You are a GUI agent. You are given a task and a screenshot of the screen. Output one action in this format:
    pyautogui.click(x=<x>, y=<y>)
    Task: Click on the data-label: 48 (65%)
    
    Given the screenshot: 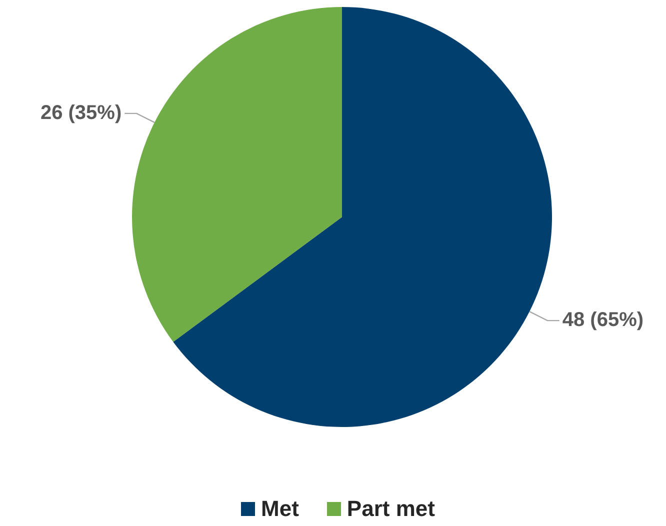 What is the action you would take?
    pyautogui.click(x=603, y=320)
    